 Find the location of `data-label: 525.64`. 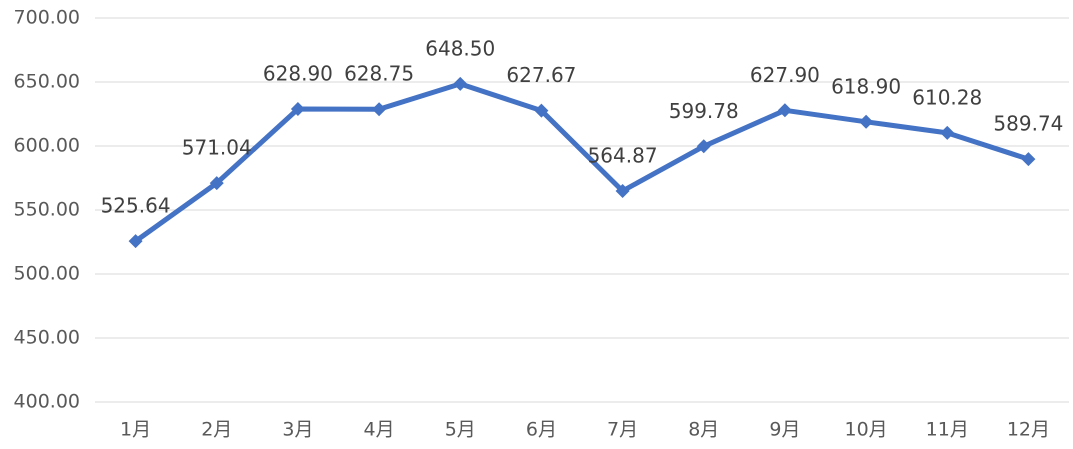

data-label: 525.64 is located at coordinates (136, 206).